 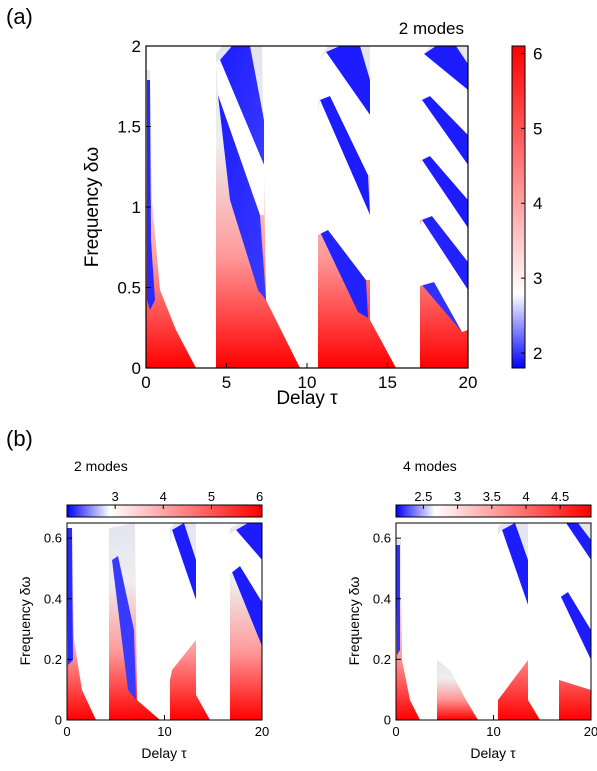 What do you see at coordinates (58, 720) in the screenshot?
I see `panel-b-left-ytick-label-0: 0` at bounding box center [58, 720].